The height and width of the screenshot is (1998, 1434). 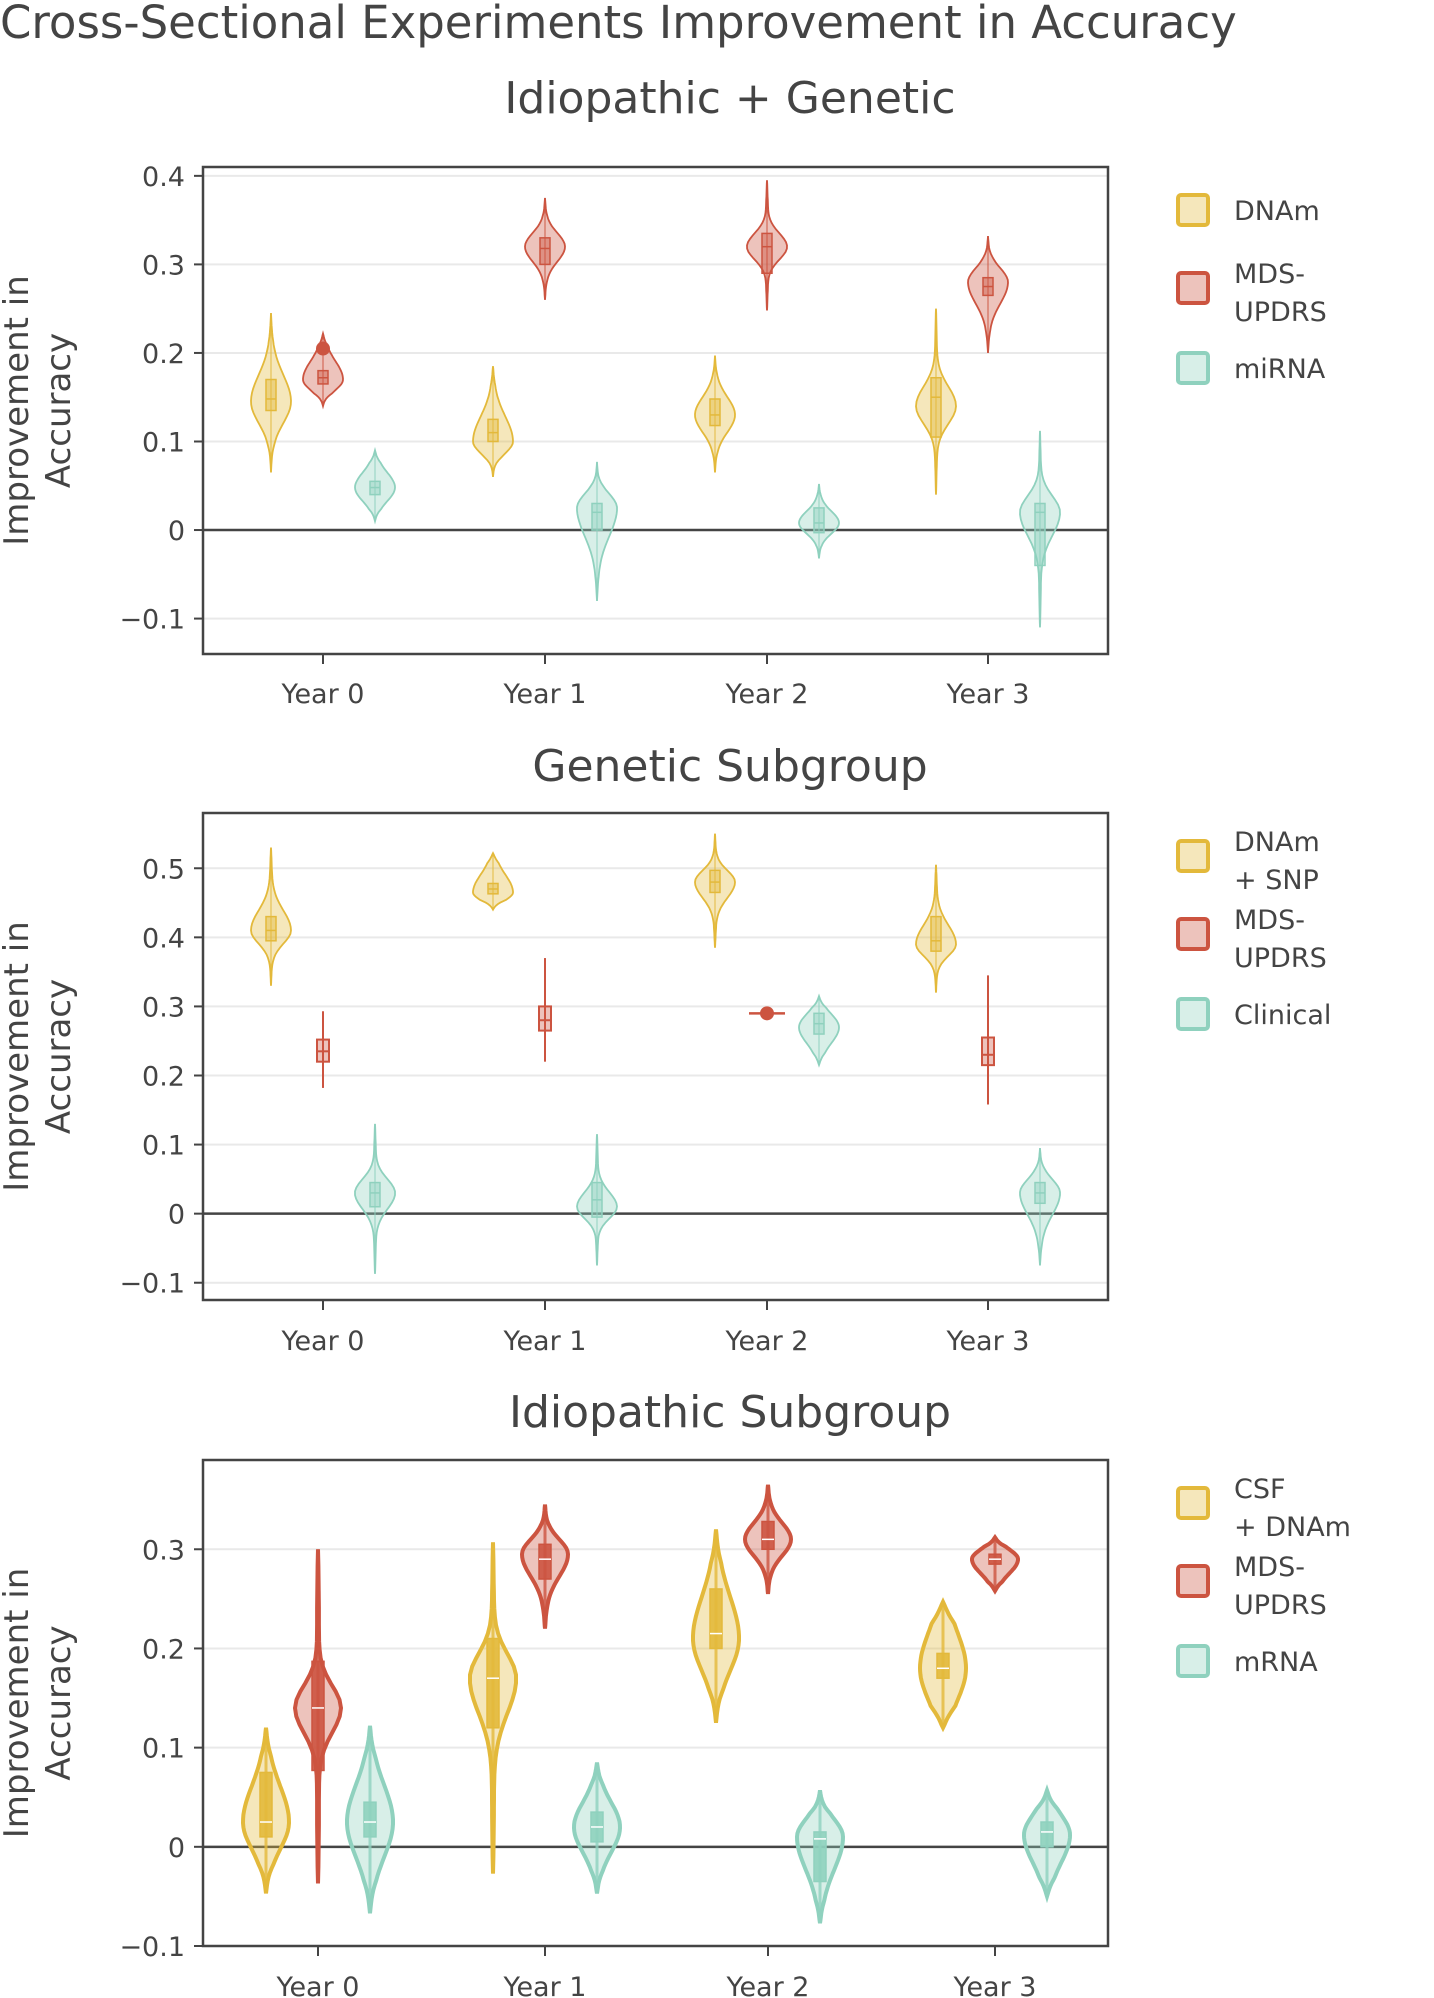 I want to click on legend-label-line: + SNP, so click(x=1276, y=880).